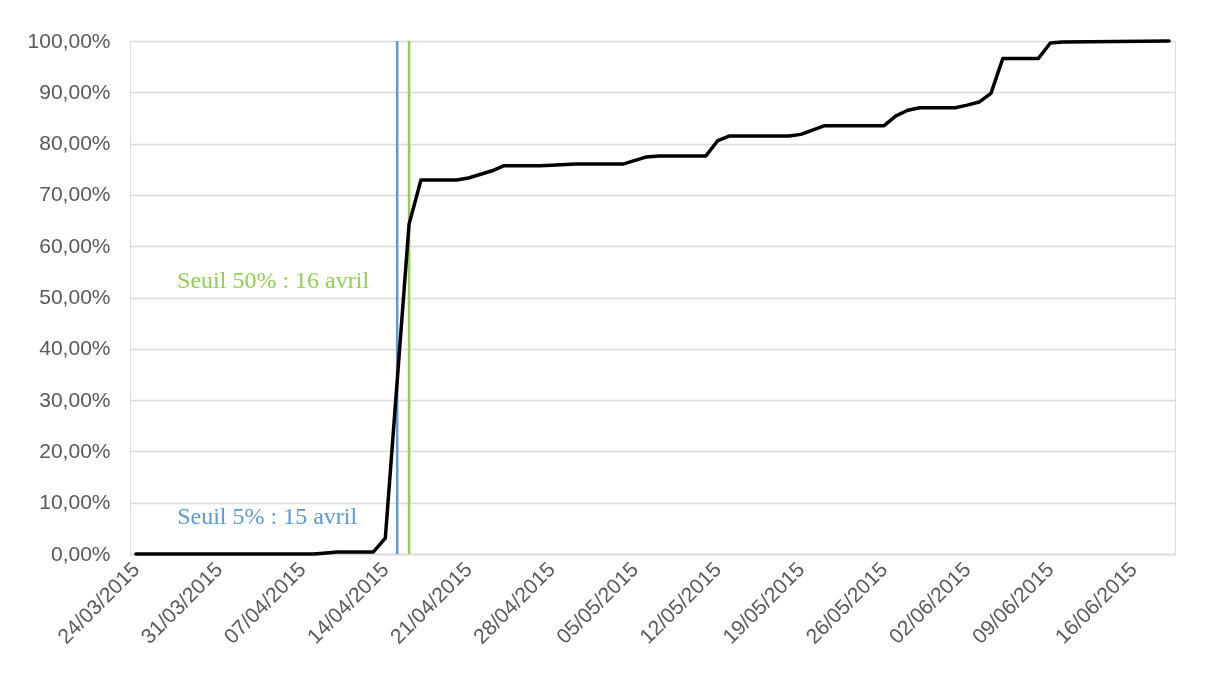 The image size is (1208, 682). Describe the element at coordinates (75, 194) in the screenshot. I see `y-tick-label: 70,00%` at that location.